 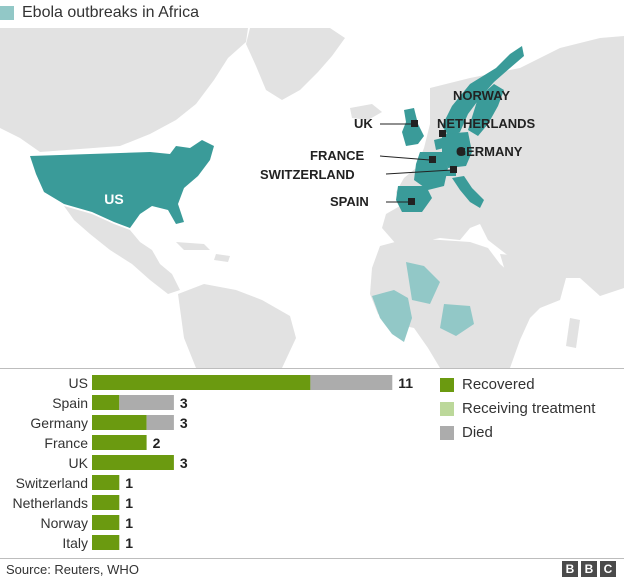 I want to click on mexico-landmass, so click(x=122, y=250).